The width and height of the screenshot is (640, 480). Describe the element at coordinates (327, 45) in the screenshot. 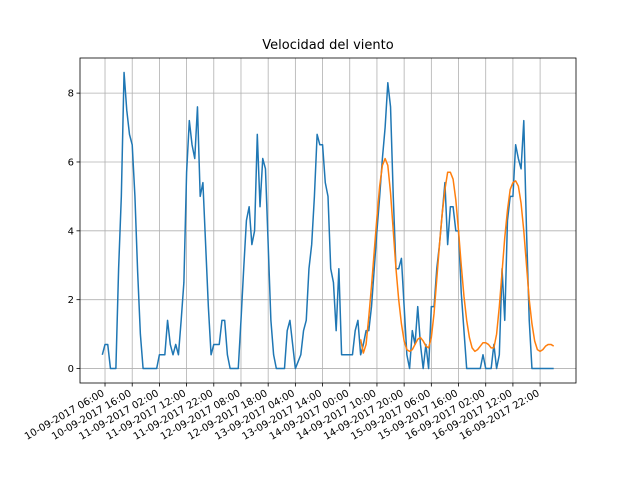

I see `chart-title: Velocidad del viento` at that location.